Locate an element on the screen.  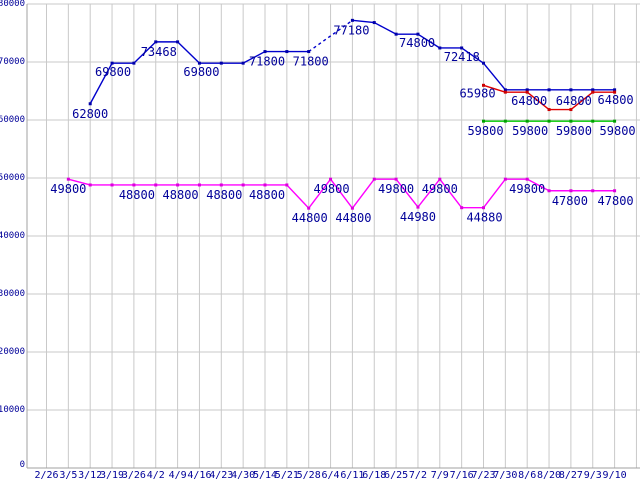
y-tick-label: 20000 is located at coordinates (12, 352).